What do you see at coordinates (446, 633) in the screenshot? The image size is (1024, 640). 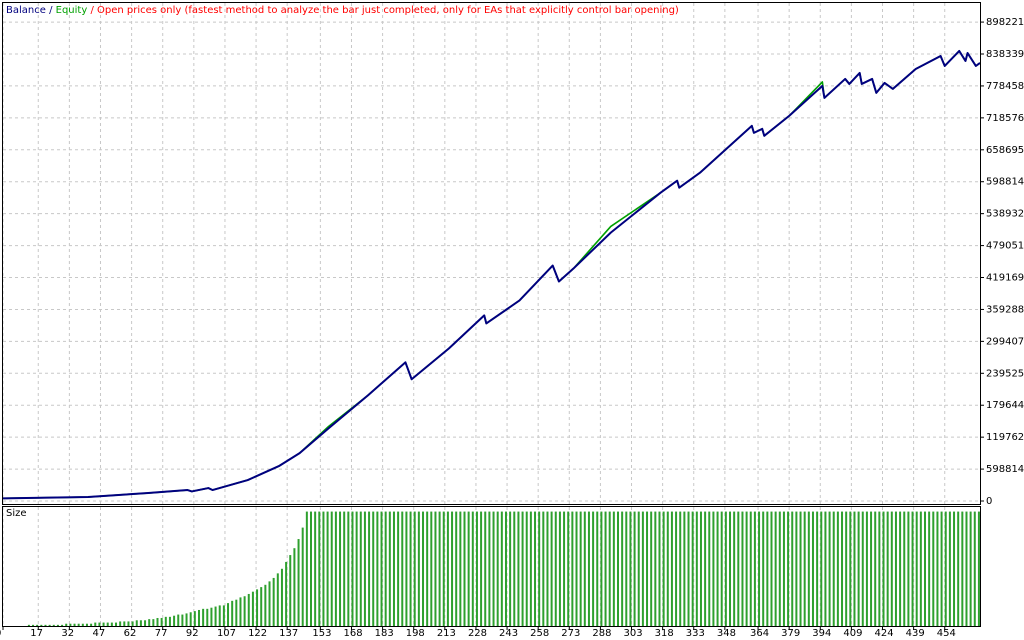 I see `x-tick-label: 213` at bounding box center [446, 633].